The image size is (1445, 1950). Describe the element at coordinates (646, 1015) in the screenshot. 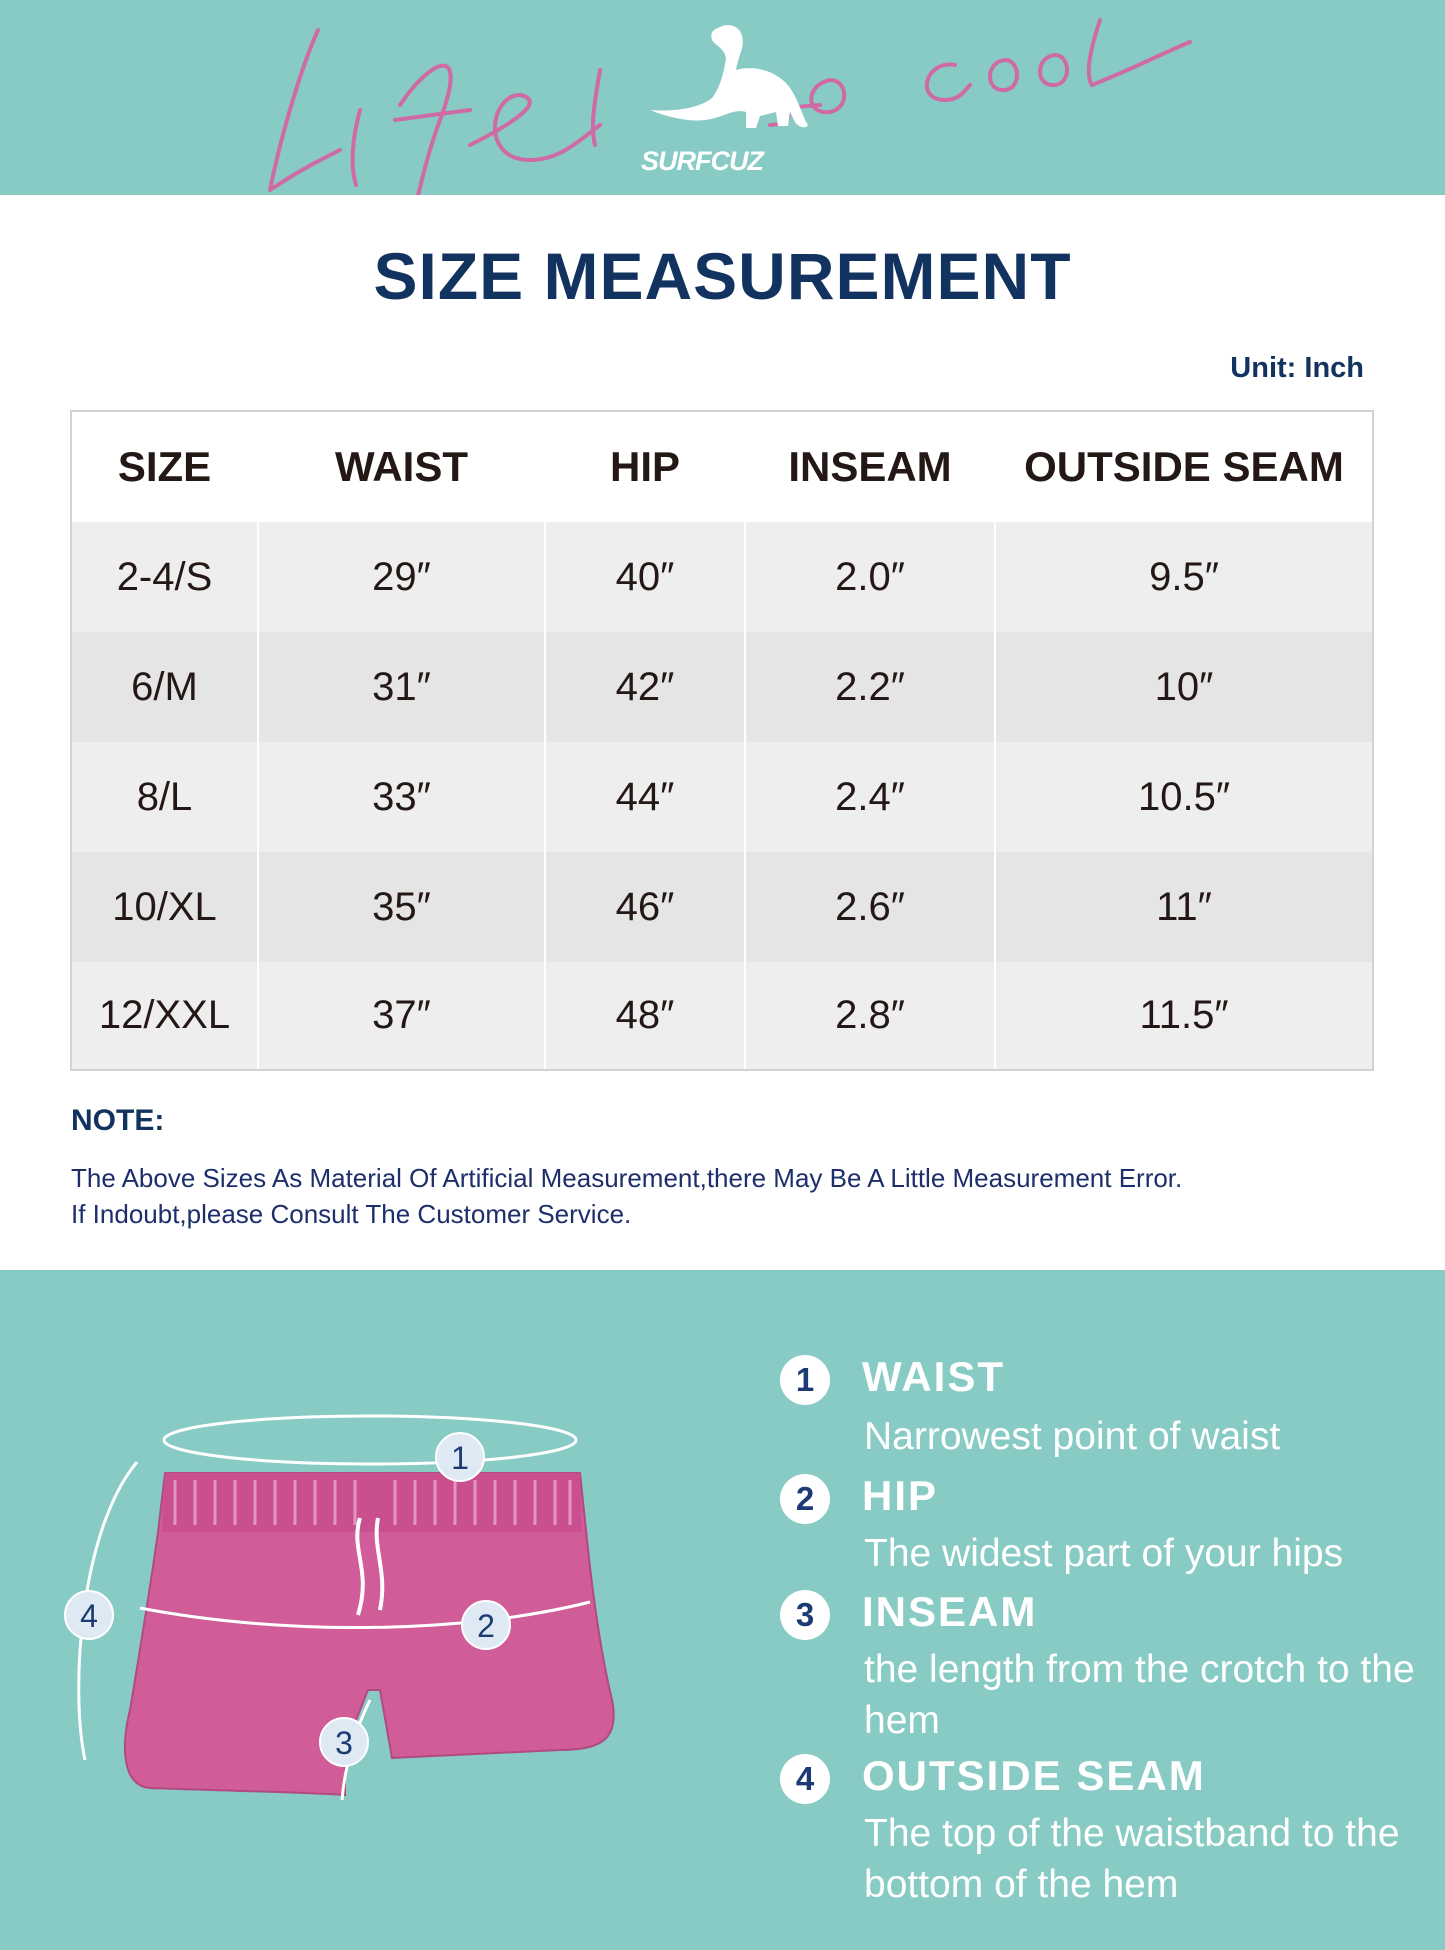

I see `cell-hip: 48″` at that location.